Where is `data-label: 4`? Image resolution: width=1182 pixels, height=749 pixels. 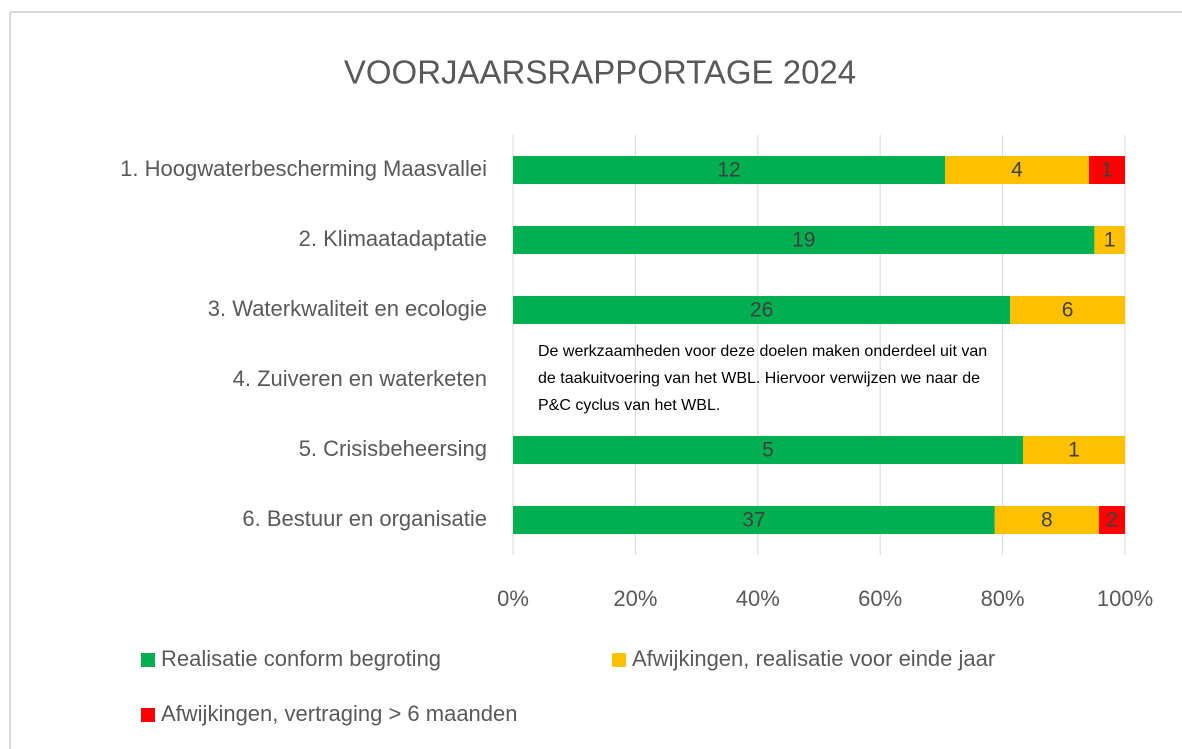
data-label: 4 is located at coordinates (1017, 170).